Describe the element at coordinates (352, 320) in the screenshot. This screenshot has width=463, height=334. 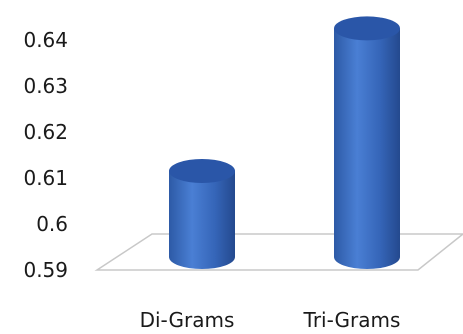
I see `x-category-label: Tri-Grams` at that location.